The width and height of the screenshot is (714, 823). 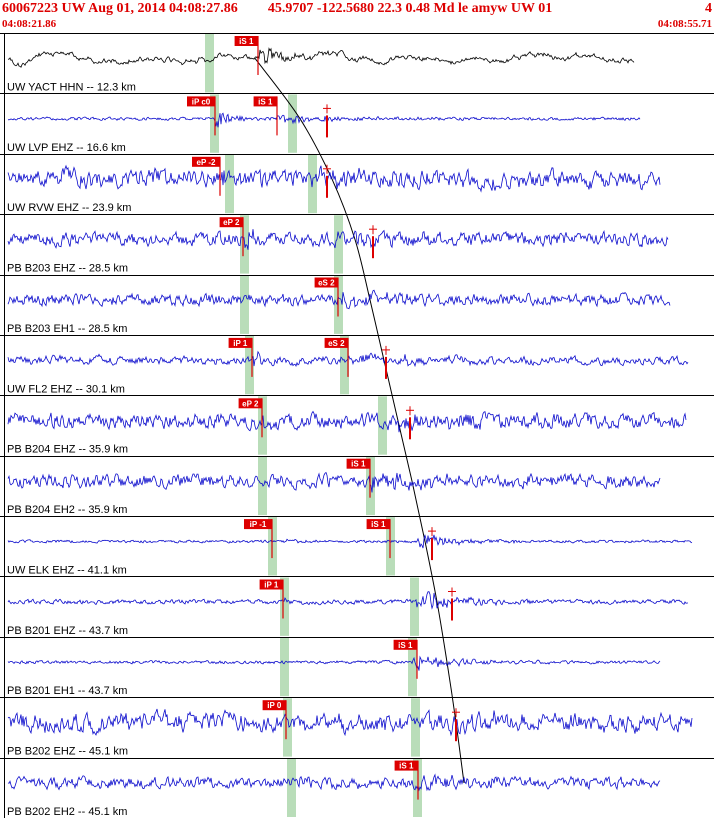 What do you see at coordinates (334, 494) in the screenshot?
I see `trace-row: PB B204 EH2 -- 35.9 km` at bounding box center [334, 494].